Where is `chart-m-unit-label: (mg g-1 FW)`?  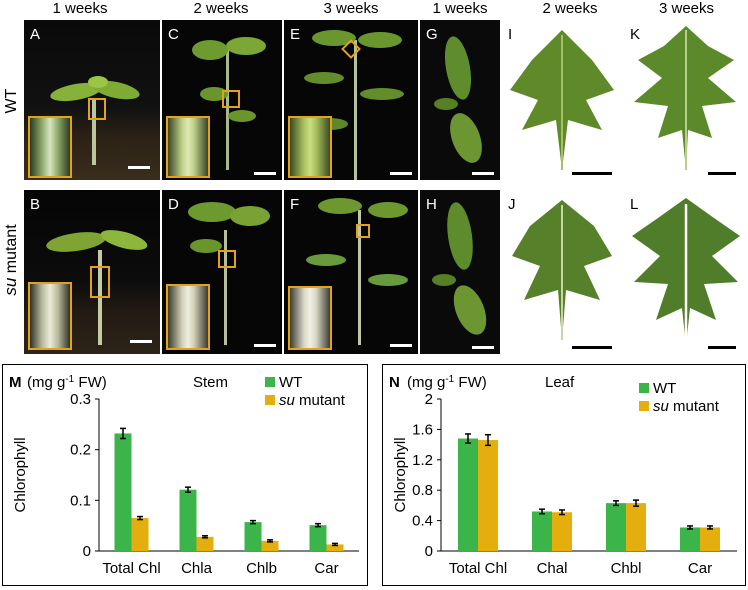
chart-m-unit-label: (mg g-1 FW) is located at coordinates (67, 383).